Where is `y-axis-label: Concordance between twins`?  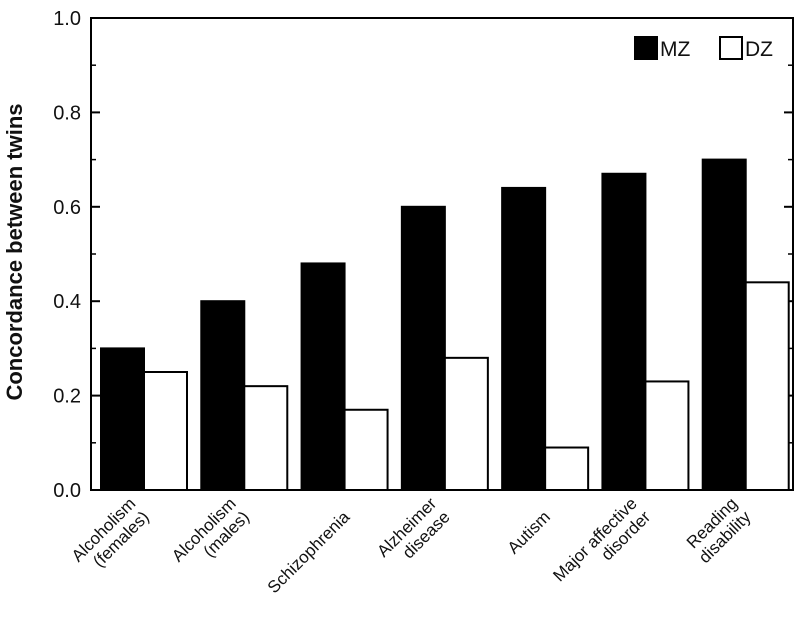 y-axis-label: Concordance between twins is located at coordinates (14, 251).